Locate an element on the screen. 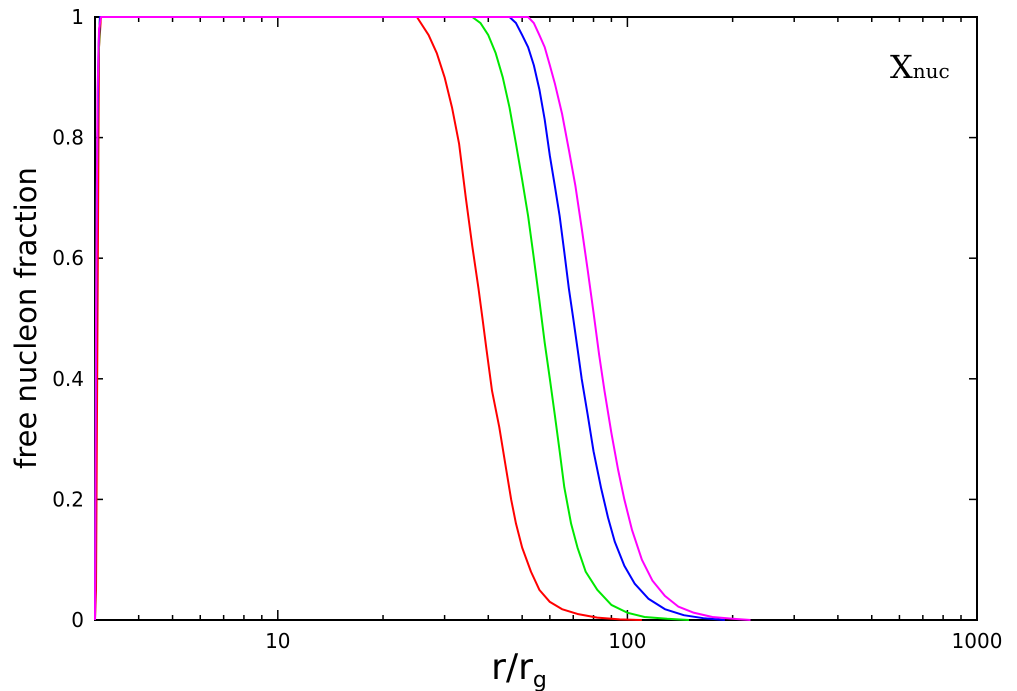  x-axis-title-subscript: g is located at coordinates (540, 679).